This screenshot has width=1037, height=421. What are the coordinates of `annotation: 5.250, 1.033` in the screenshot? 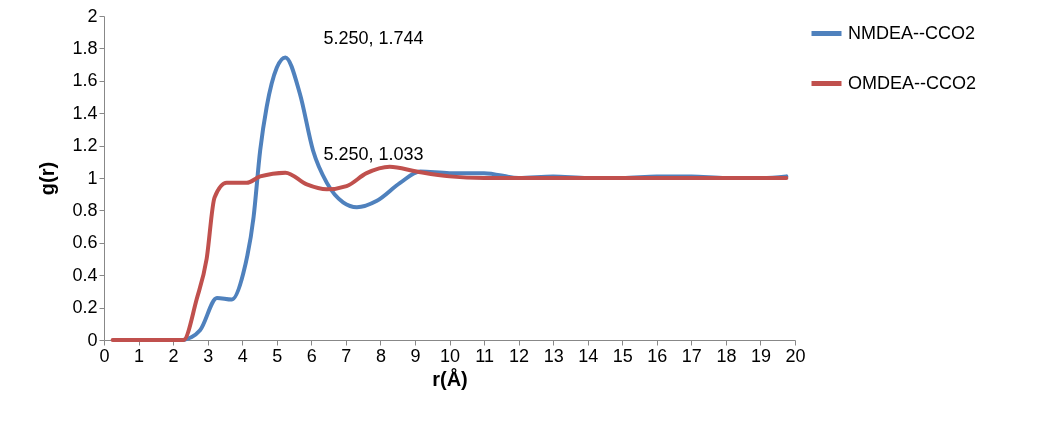 It's located at (373, 153).